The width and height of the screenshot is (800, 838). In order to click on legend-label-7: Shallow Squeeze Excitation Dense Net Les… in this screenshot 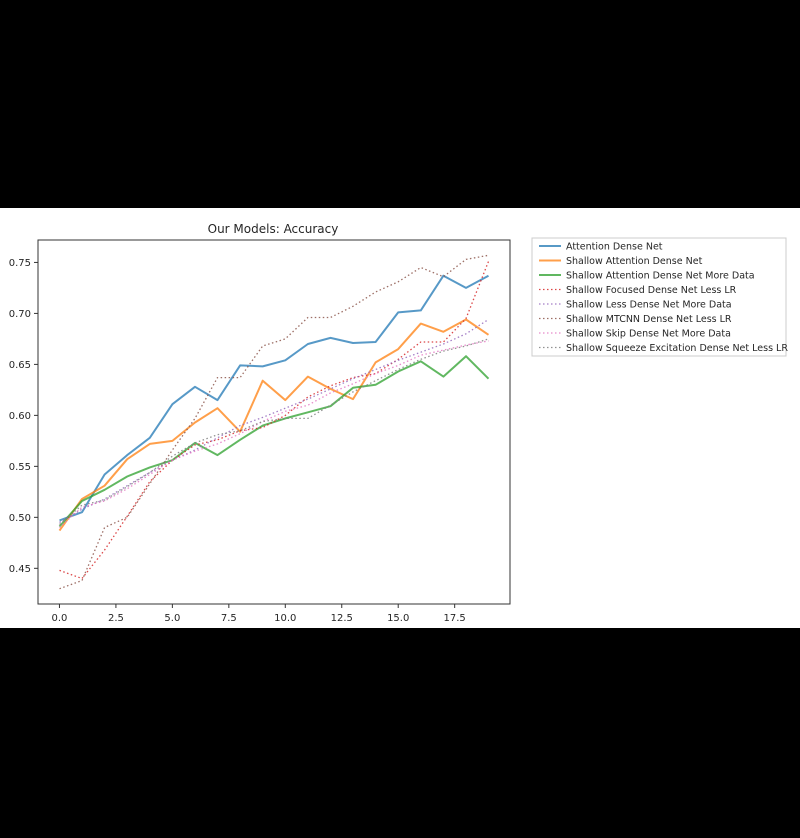, I will do `click(677, 348)`.